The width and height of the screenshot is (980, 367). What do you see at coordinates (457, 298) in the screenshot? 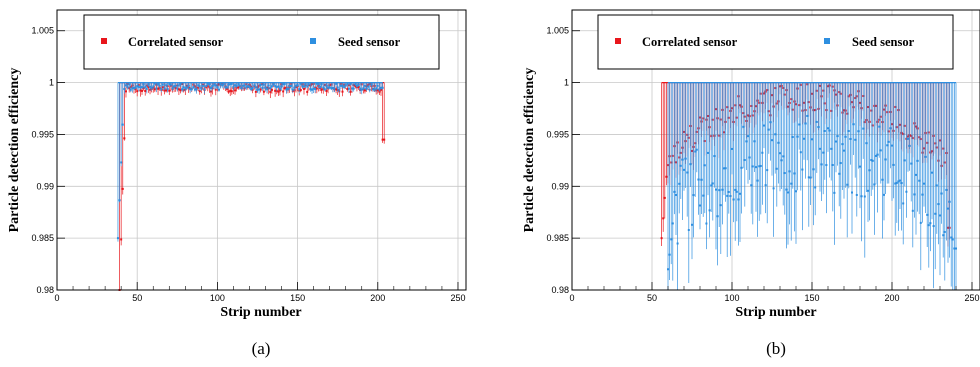
I see `x-tick-label: 250` at bounding box center [457, 298].